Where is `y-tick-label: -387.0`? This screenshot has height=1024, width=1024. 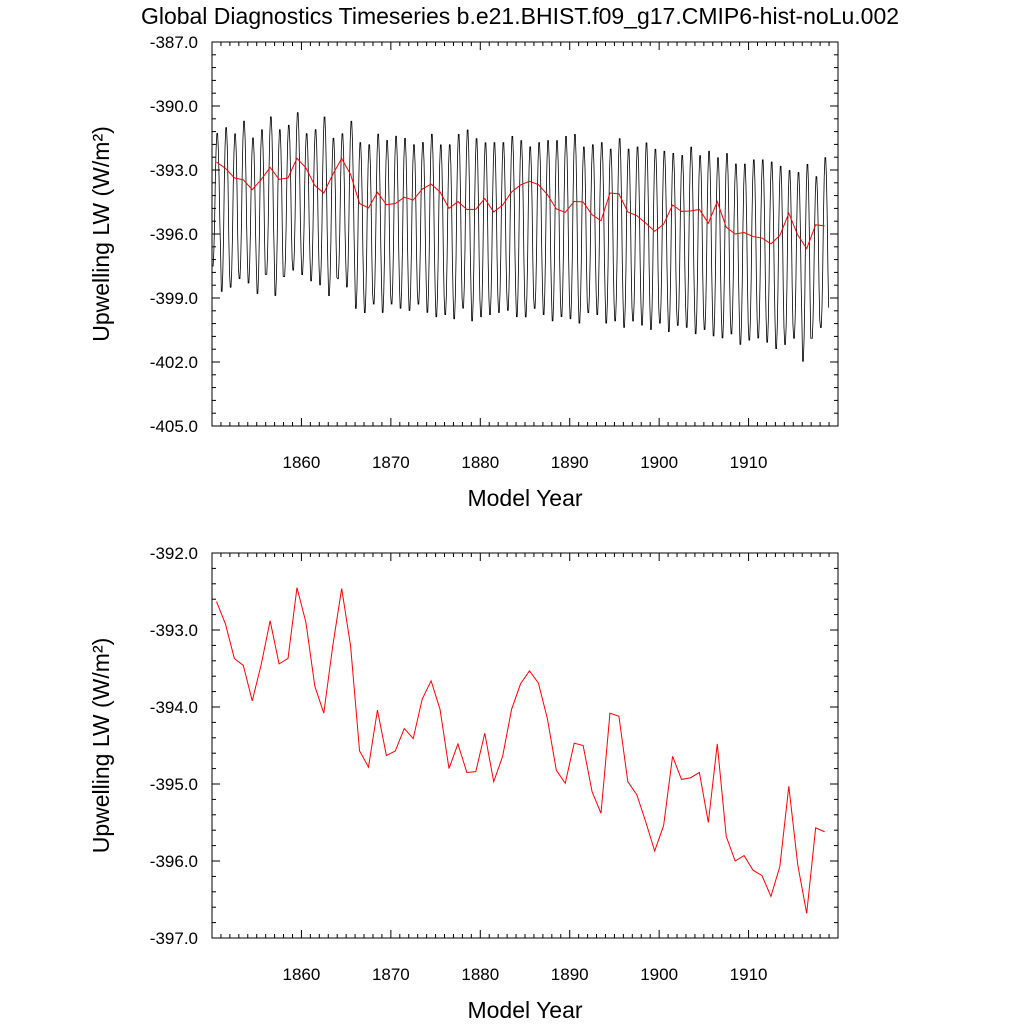 y-tick-label: -387.0 is located at coordinates (174, 42).